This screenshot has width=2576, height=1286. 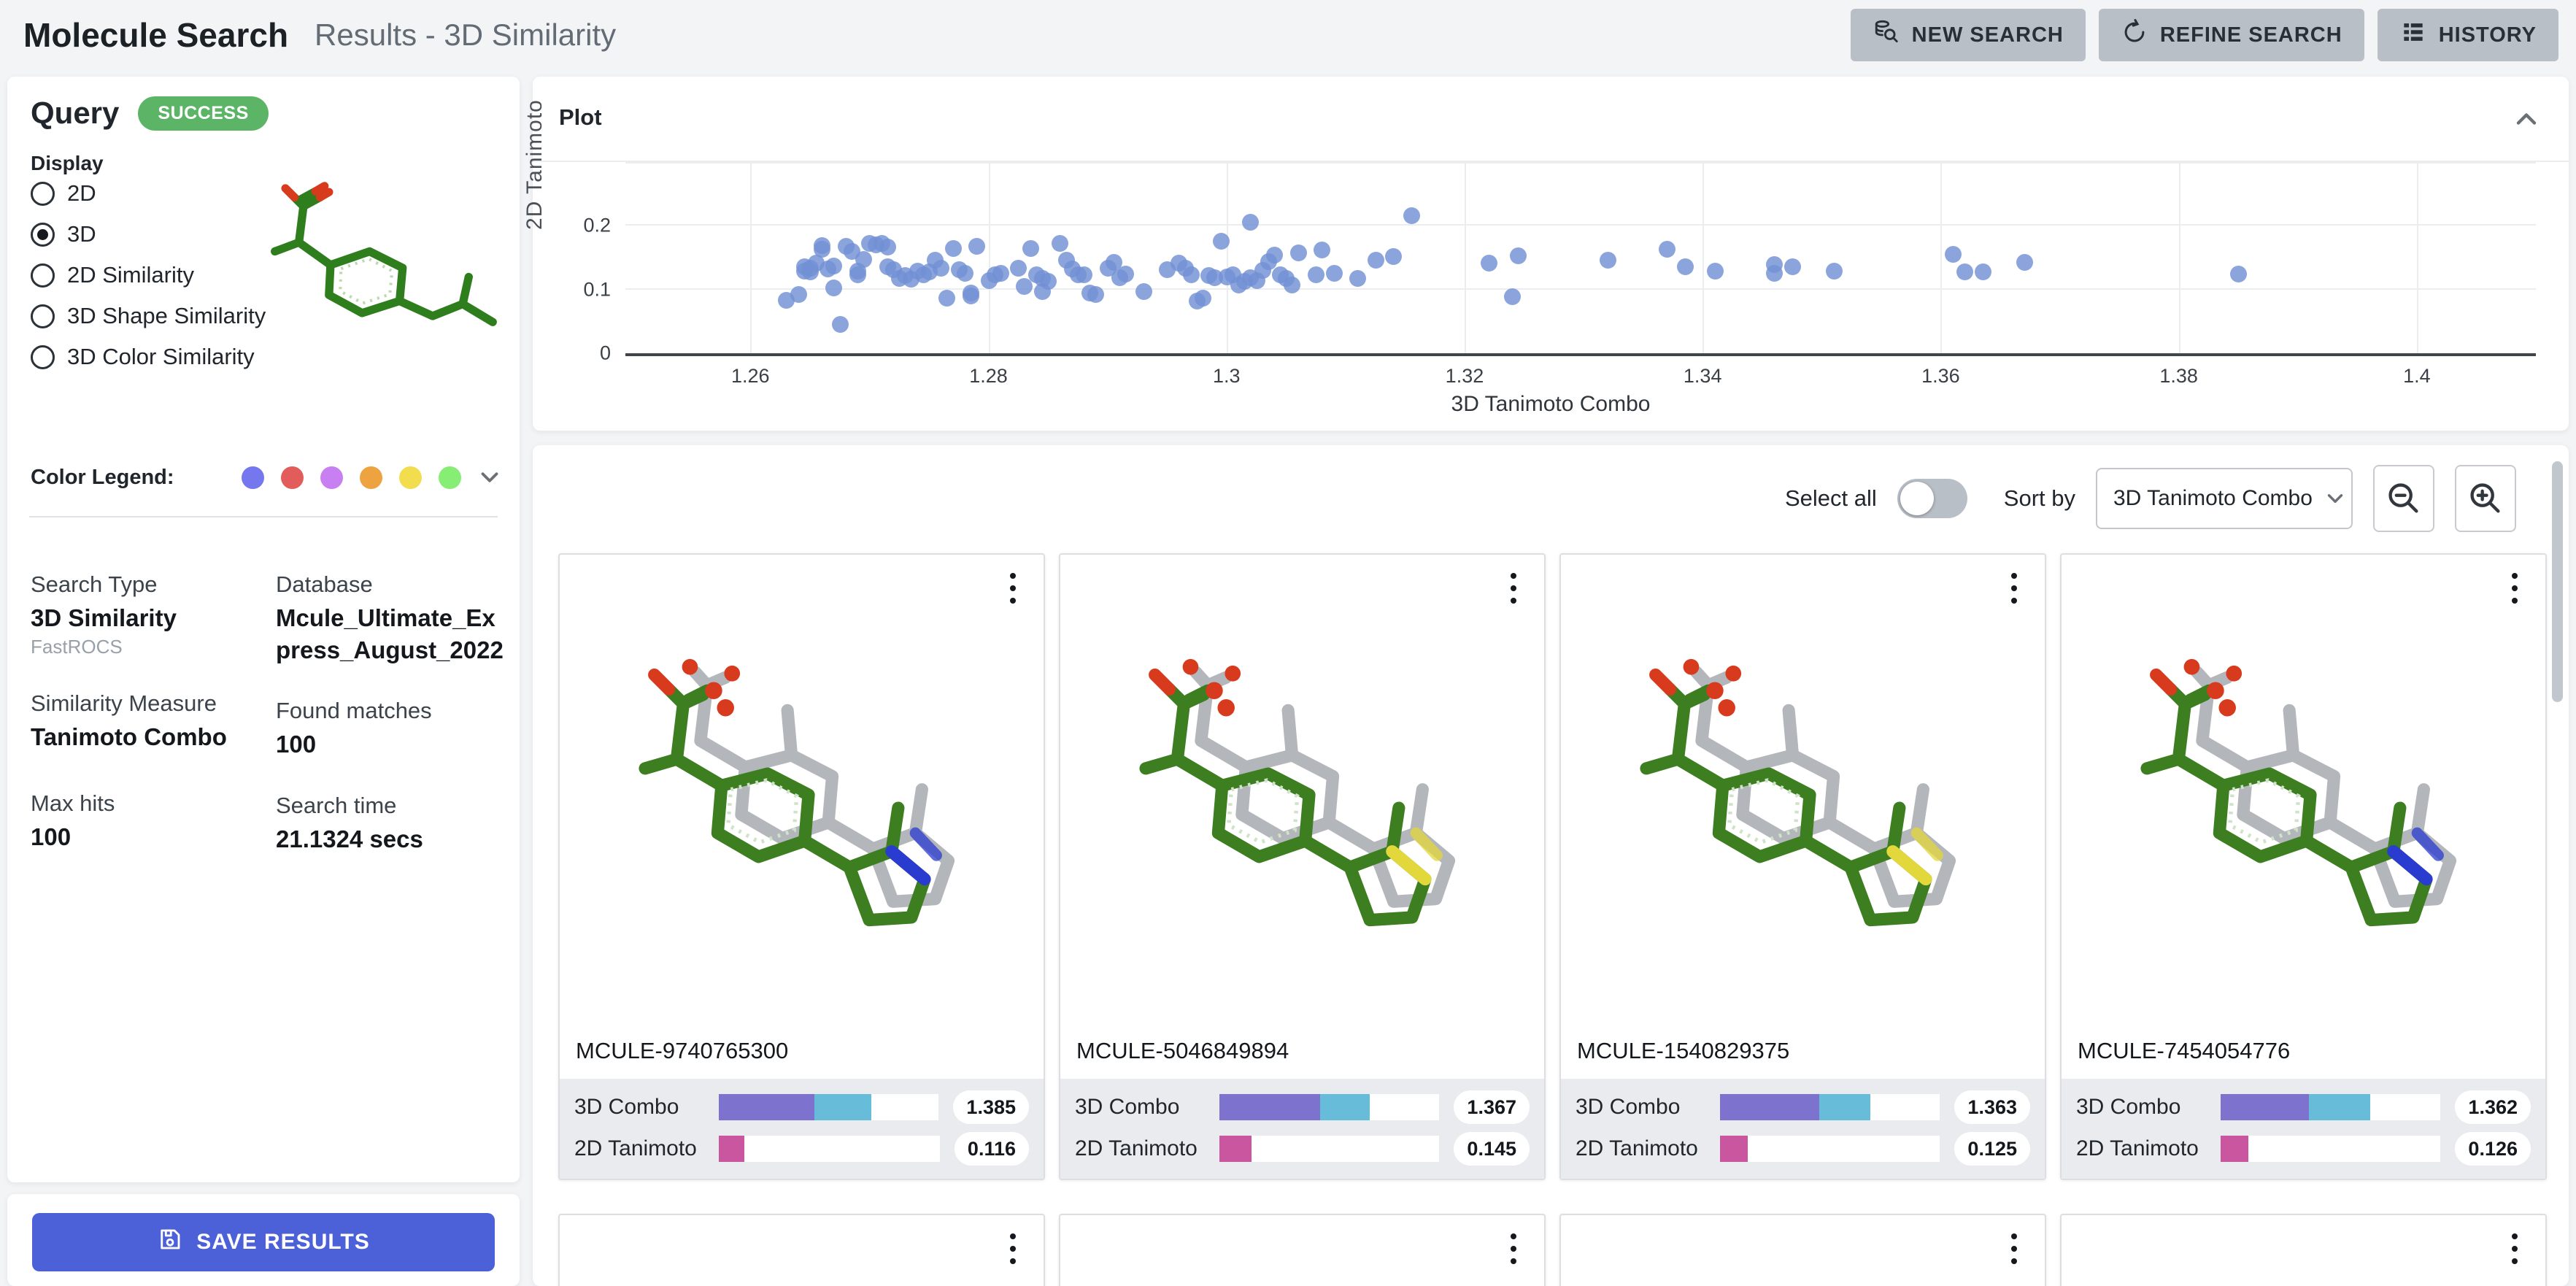 What do you see at coordinates (390, 633) in the screenshot?
I see `database-value: Mcule_Ultimate_Express_August_2022` at bounding box center [390, 633].